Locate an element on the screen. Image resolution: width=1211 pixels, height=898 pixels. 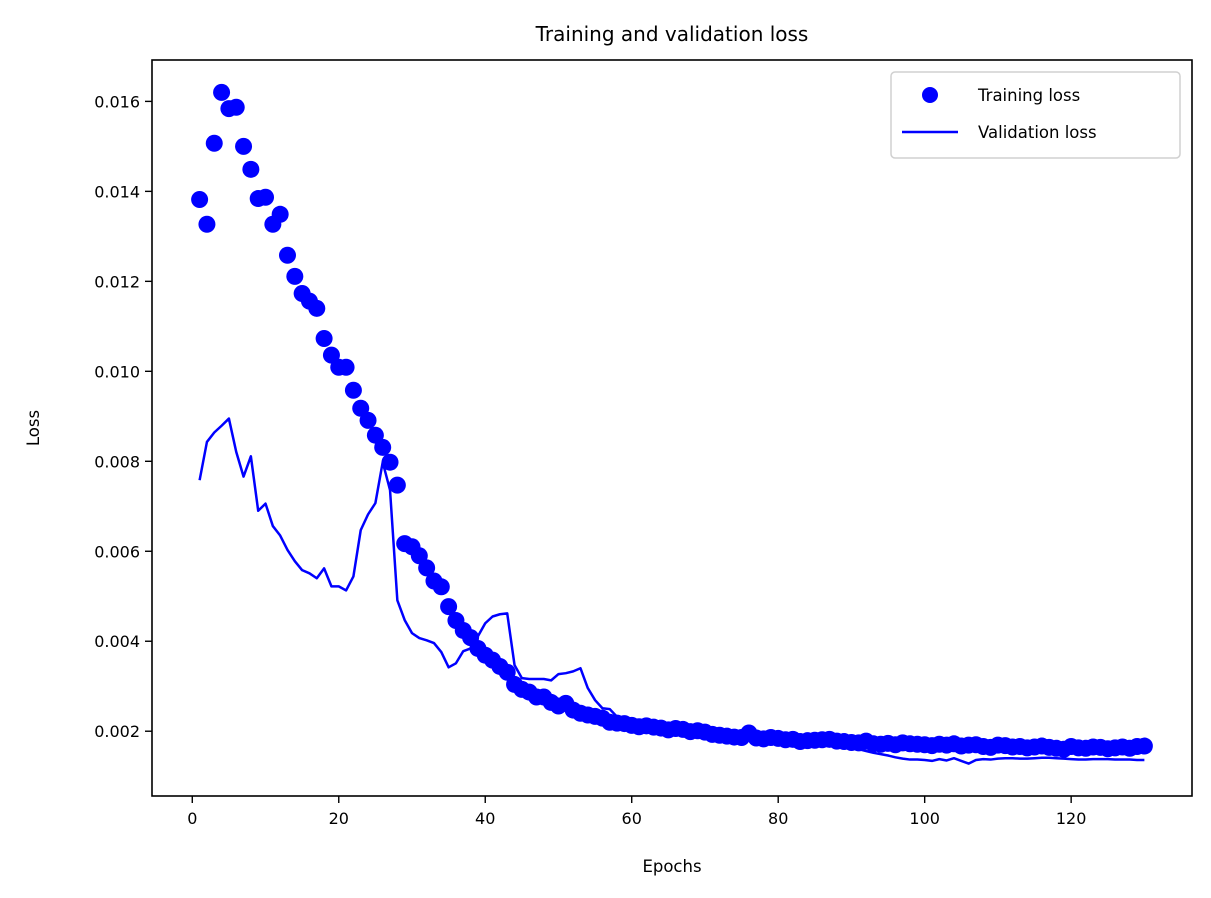
y-tick-label: 0.016 is located at coordinates (117, 101).